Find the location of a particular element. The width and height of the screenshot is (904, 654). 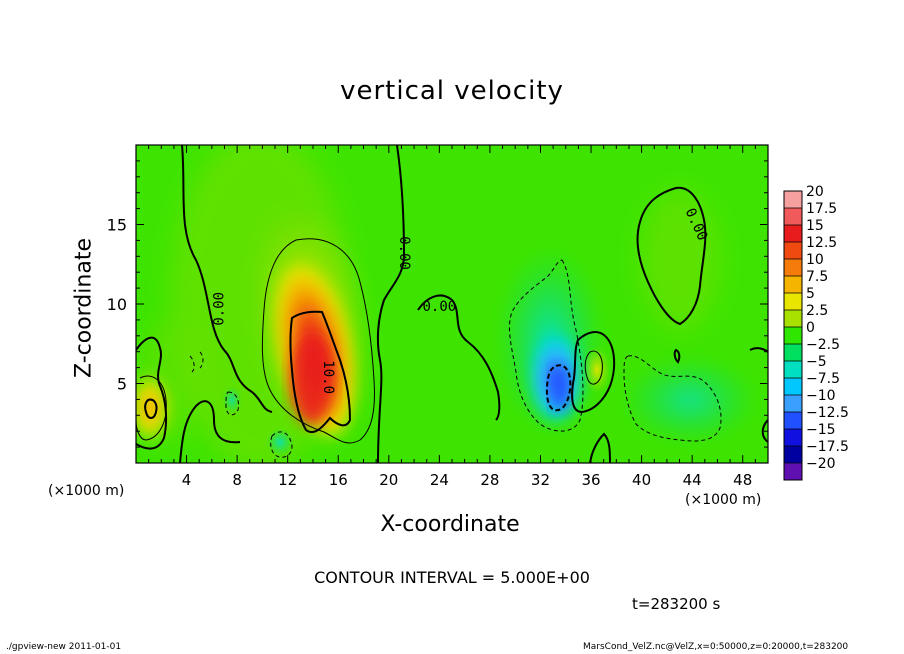

x-tick-label: 20 is located at coordinates (388, 480).